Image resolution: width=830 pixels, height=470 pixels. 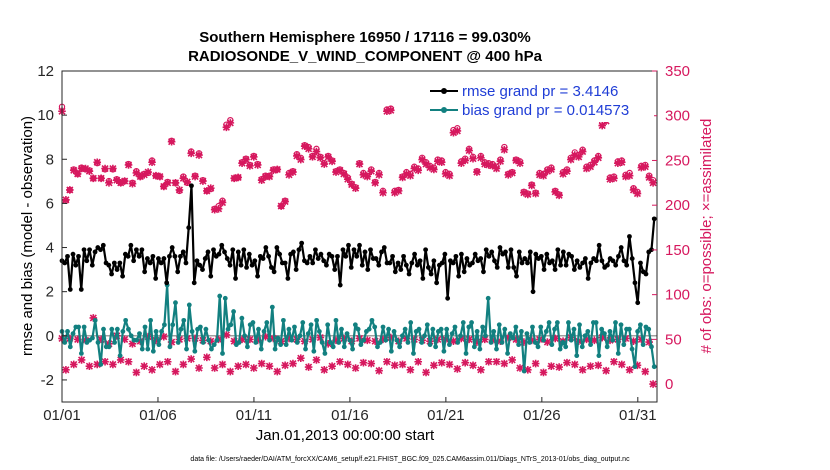 I want to click on y-right-axis-label: # of obs: o=possible; ×=assimilated, so click(x=706, y=236).